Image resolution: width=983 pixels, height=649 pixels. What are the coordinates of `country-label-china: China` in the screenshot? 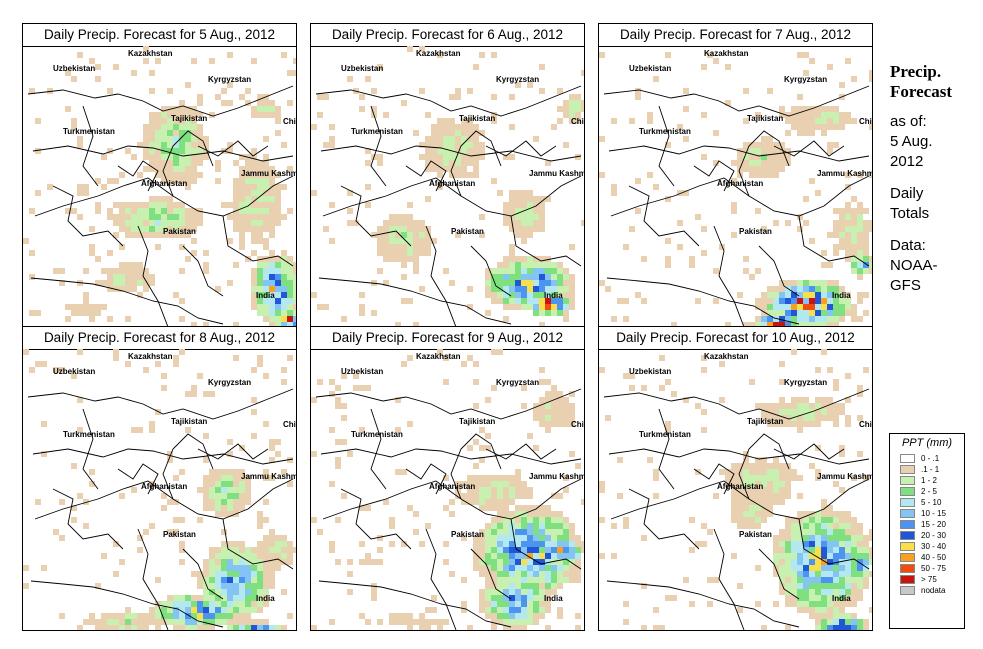 It's located at (577, 121).